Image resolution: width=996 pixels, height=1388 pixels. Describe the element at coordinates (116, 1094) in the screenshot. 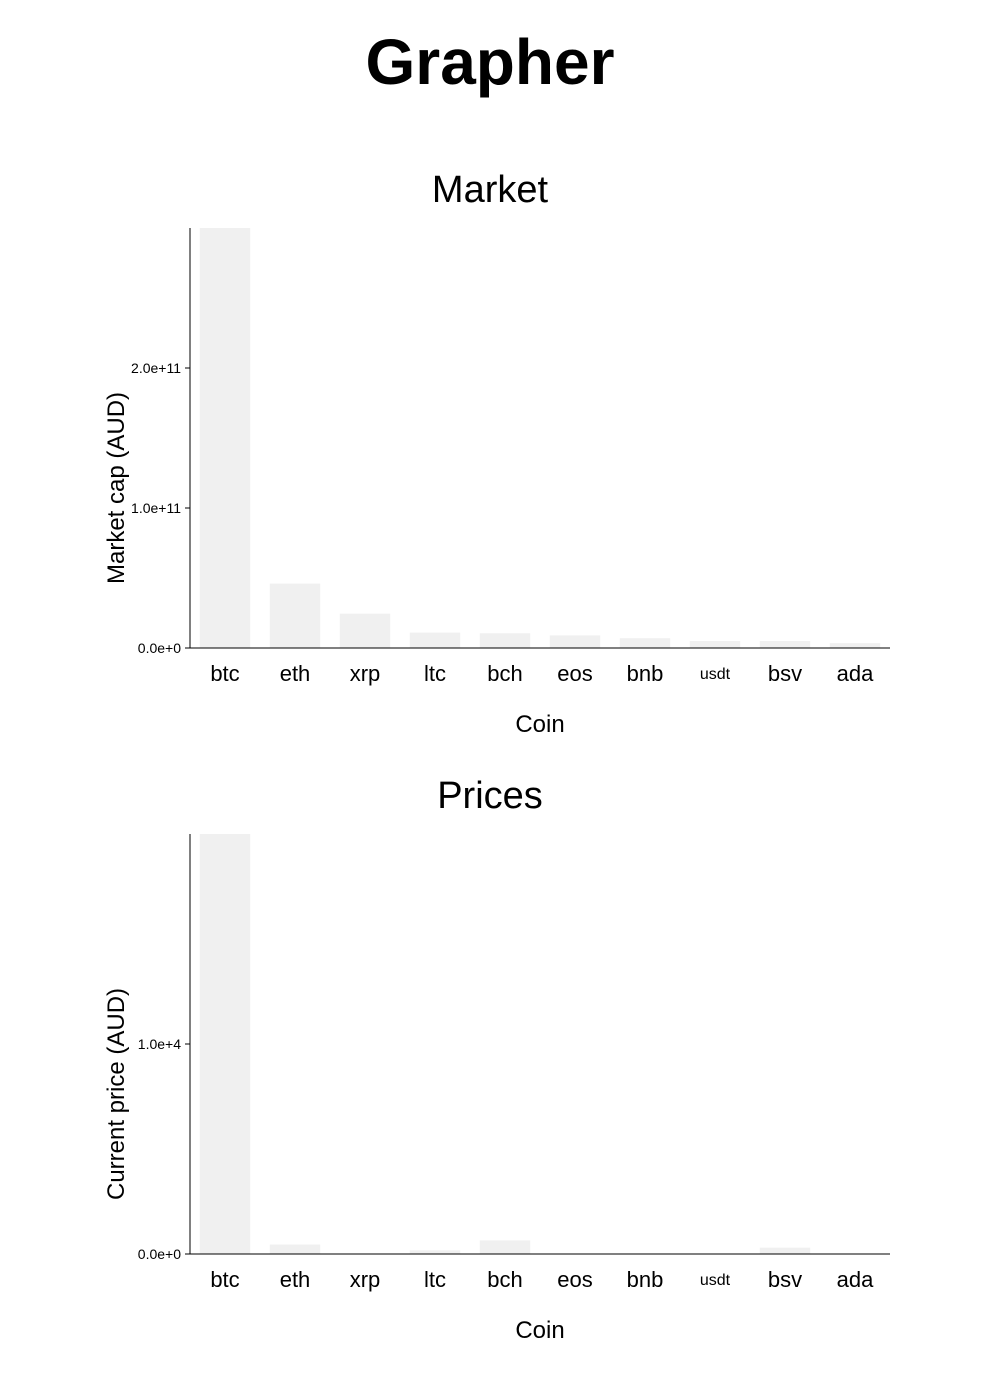

I see `y-axis-label: Current price (AUD)` at that location.